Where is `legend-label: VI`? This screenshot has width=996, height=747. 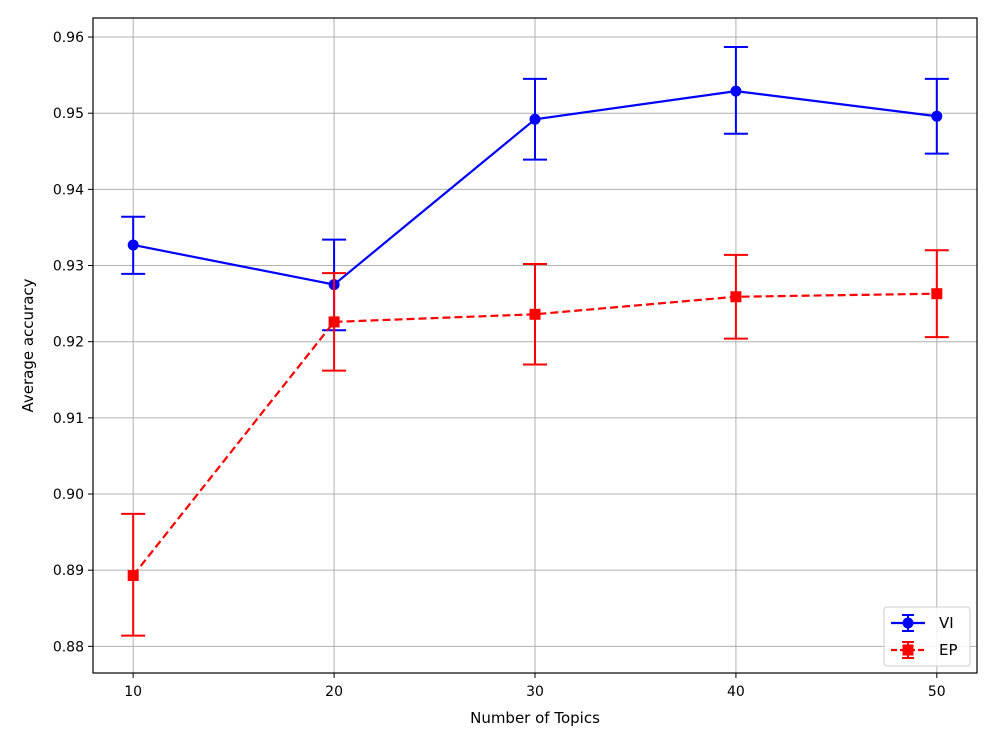 legend-label: VI is located at coordinates (946, 623).